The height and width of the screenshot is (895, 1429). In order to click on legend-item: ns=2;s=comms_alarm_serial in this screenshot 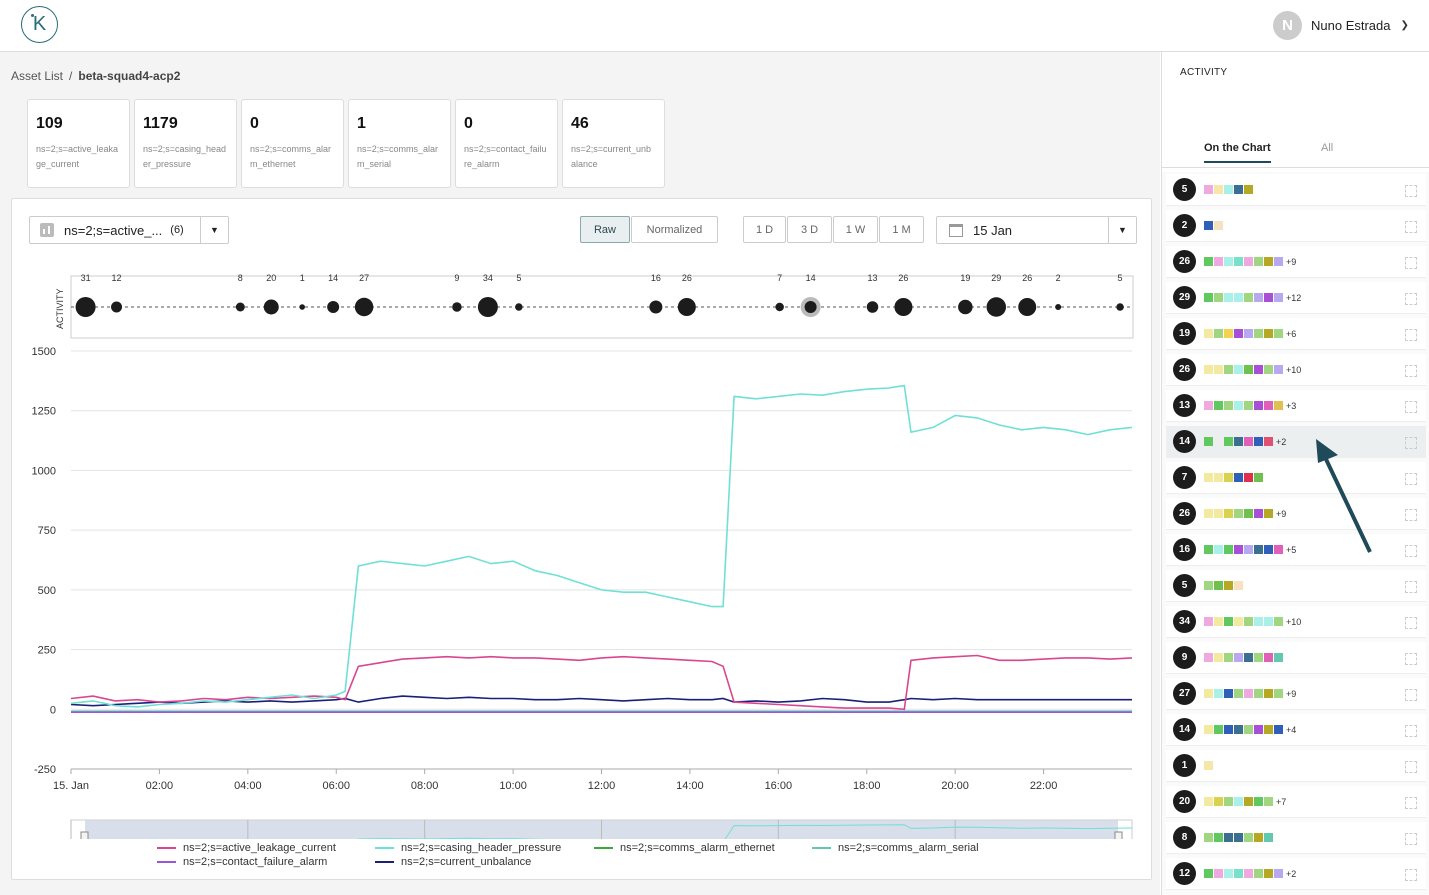, I will do `click(895, 848)`.